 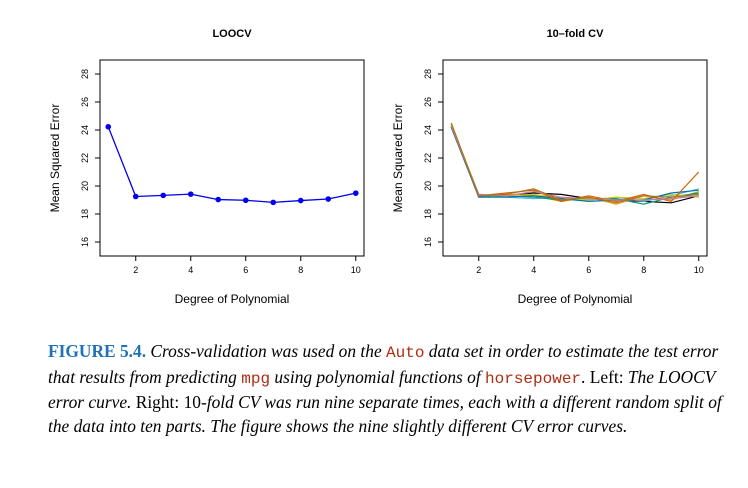 I want to click on caption-left-label: Left:, so click(x=606, y=376).